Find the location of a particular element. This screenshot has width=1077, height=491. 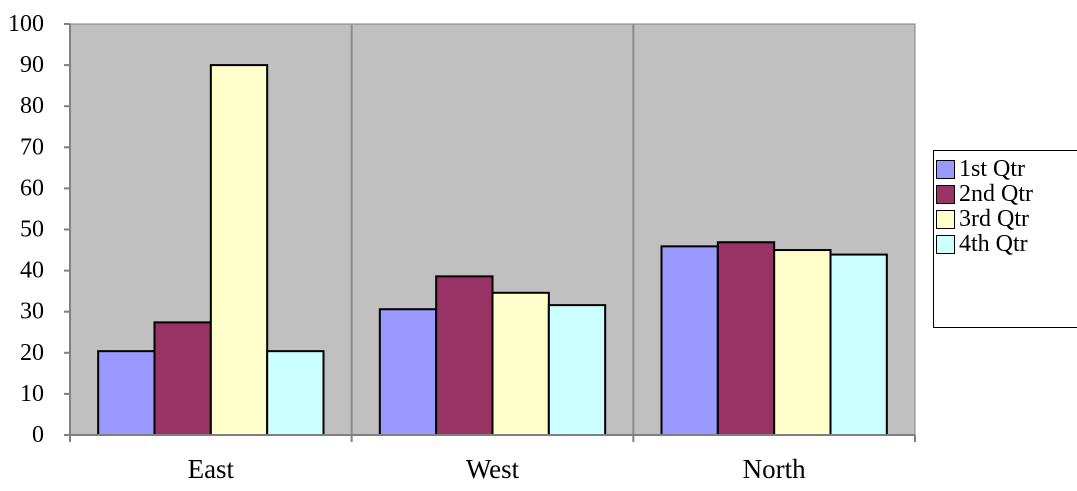

legend: 1st Qtr 2nd Qtr 3rd Qtr 4th Qtr is located at coordinates (1005, 239).